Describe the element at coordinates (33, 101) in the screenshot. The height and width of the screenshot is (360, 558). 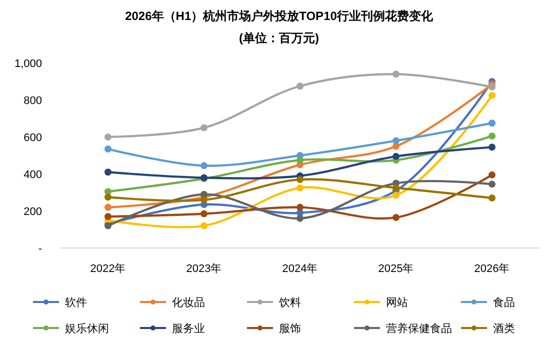
I see `y-tick-label: 800` at that location.